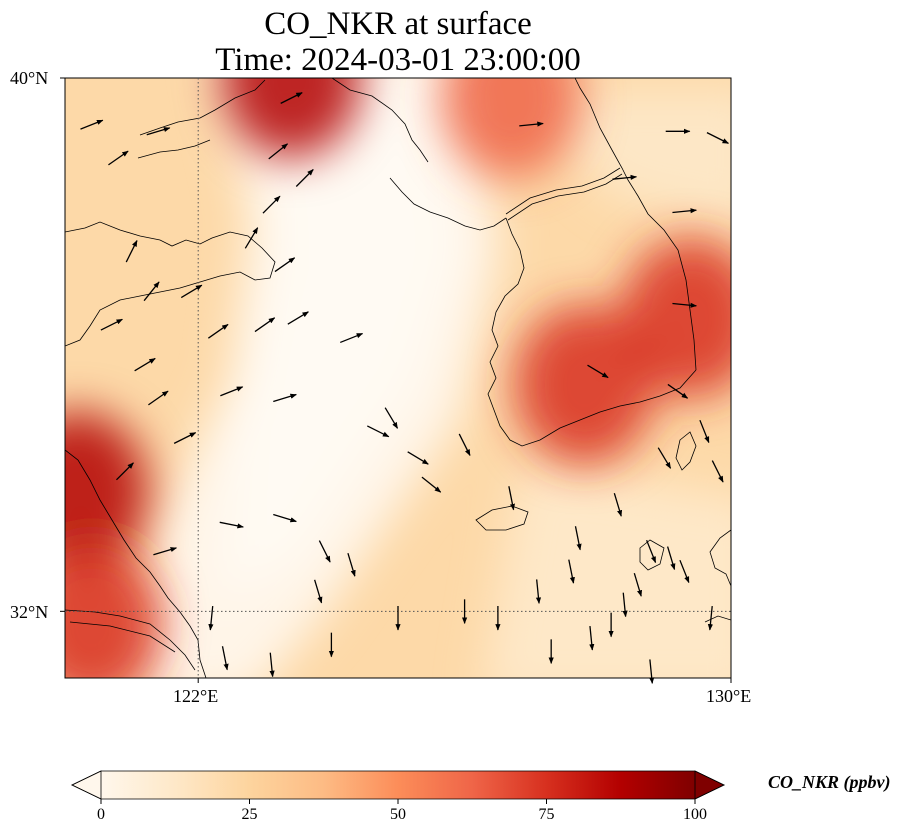 This screenshot has width=920, height=836. I want to click on map-time-subtitle: Time: 2024-03-01 23:00:00, so click(398, 60).